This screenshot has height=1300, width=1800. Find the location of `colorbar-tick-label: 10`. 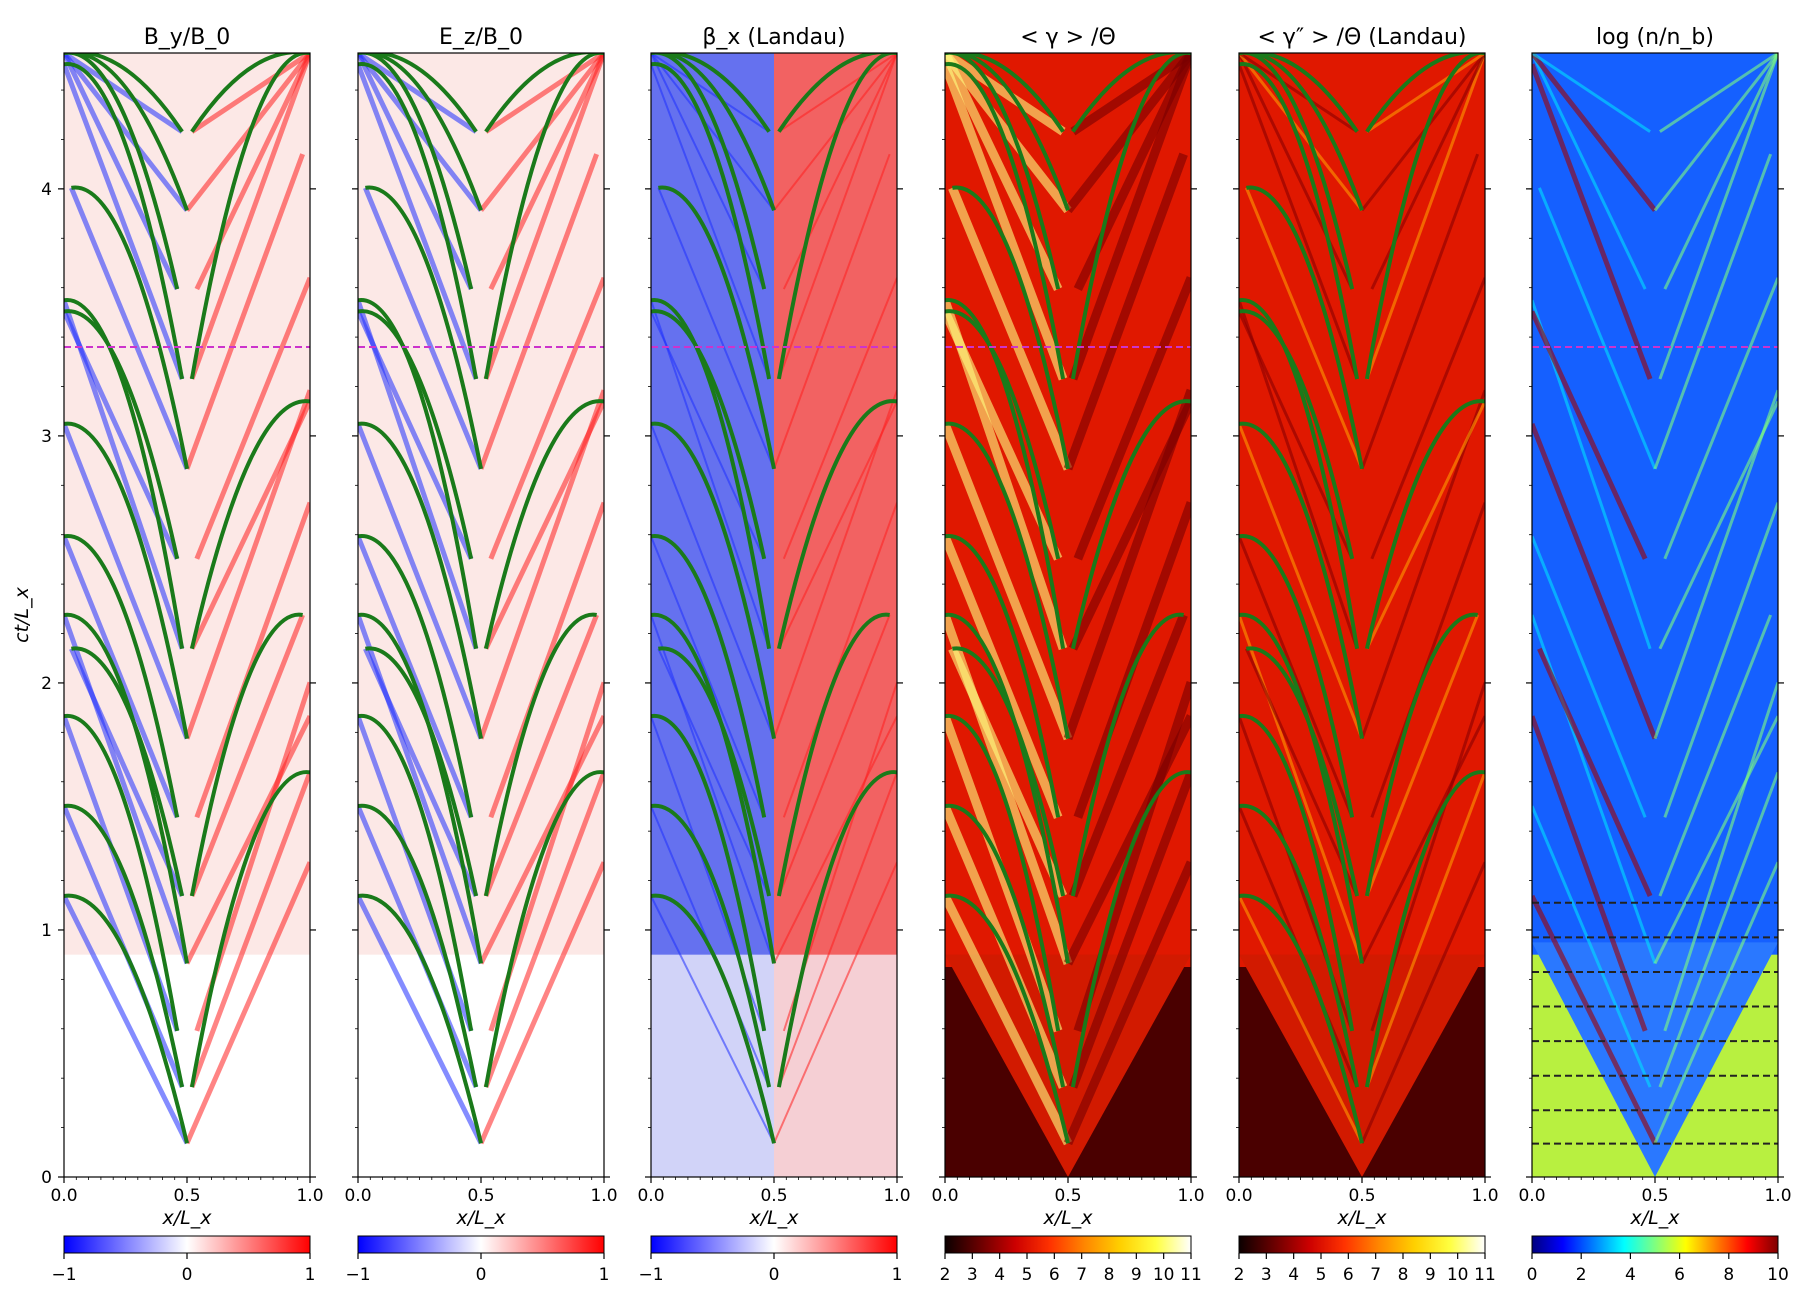

colorbar-tick-label: 10 is located at coordinates (1458, 1275).